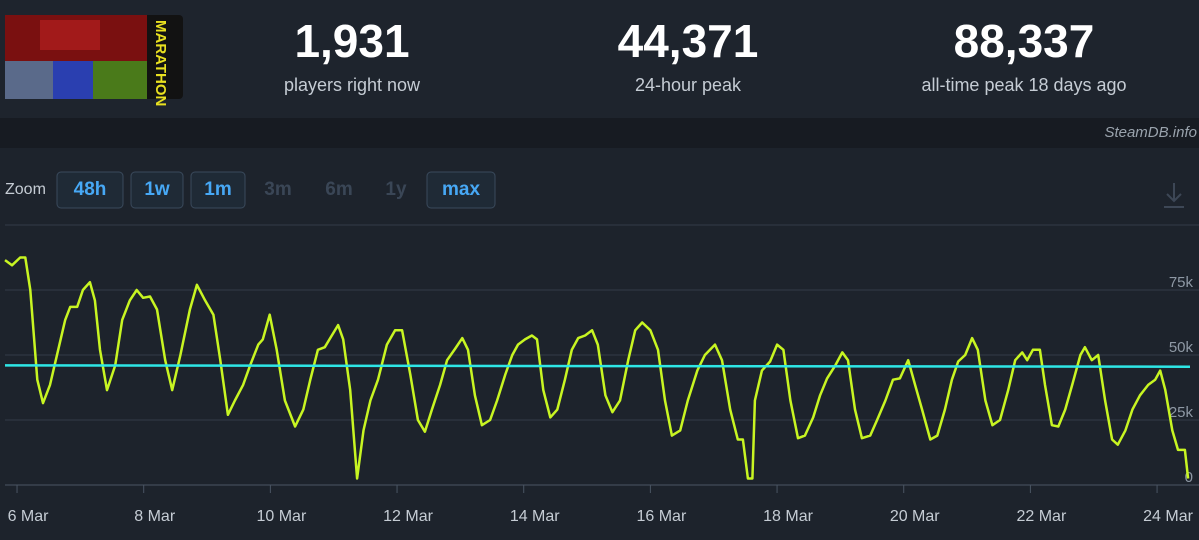 The height and width of the screenshot is (540, 1199). Describe the element at coordinates (1150, 132) in the screenshot. I see `watermark: SteamDB.info` at that location.